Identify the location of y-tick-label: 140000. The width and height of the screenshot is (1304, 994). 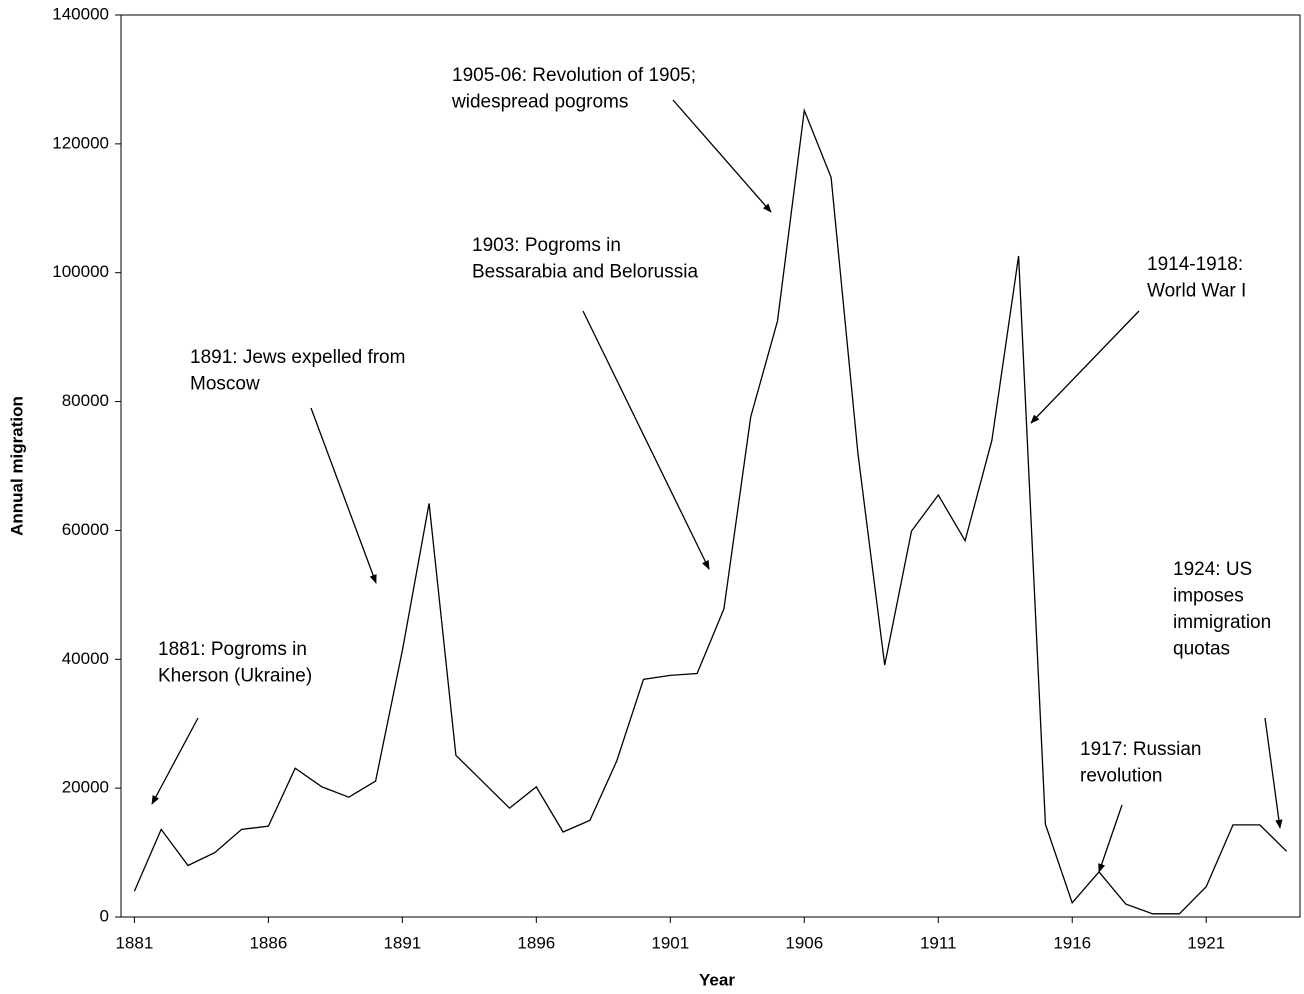
(80, 13).